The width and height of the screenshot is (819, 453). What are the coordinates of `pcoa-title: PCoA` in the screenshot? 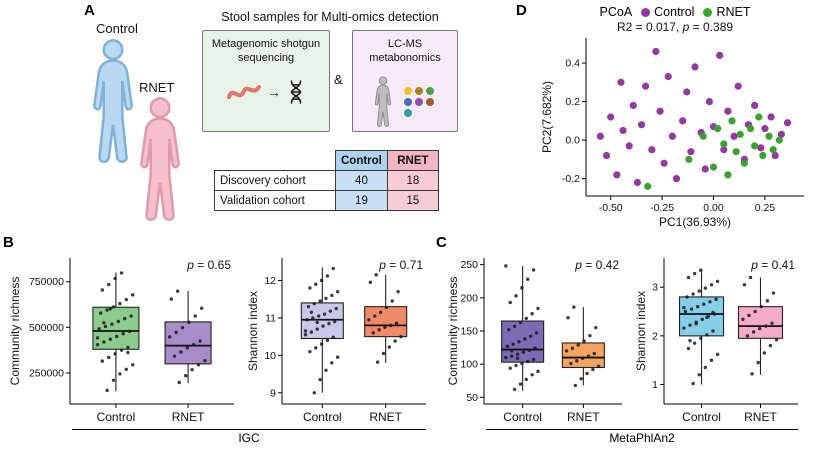 It's located at (616, 12).